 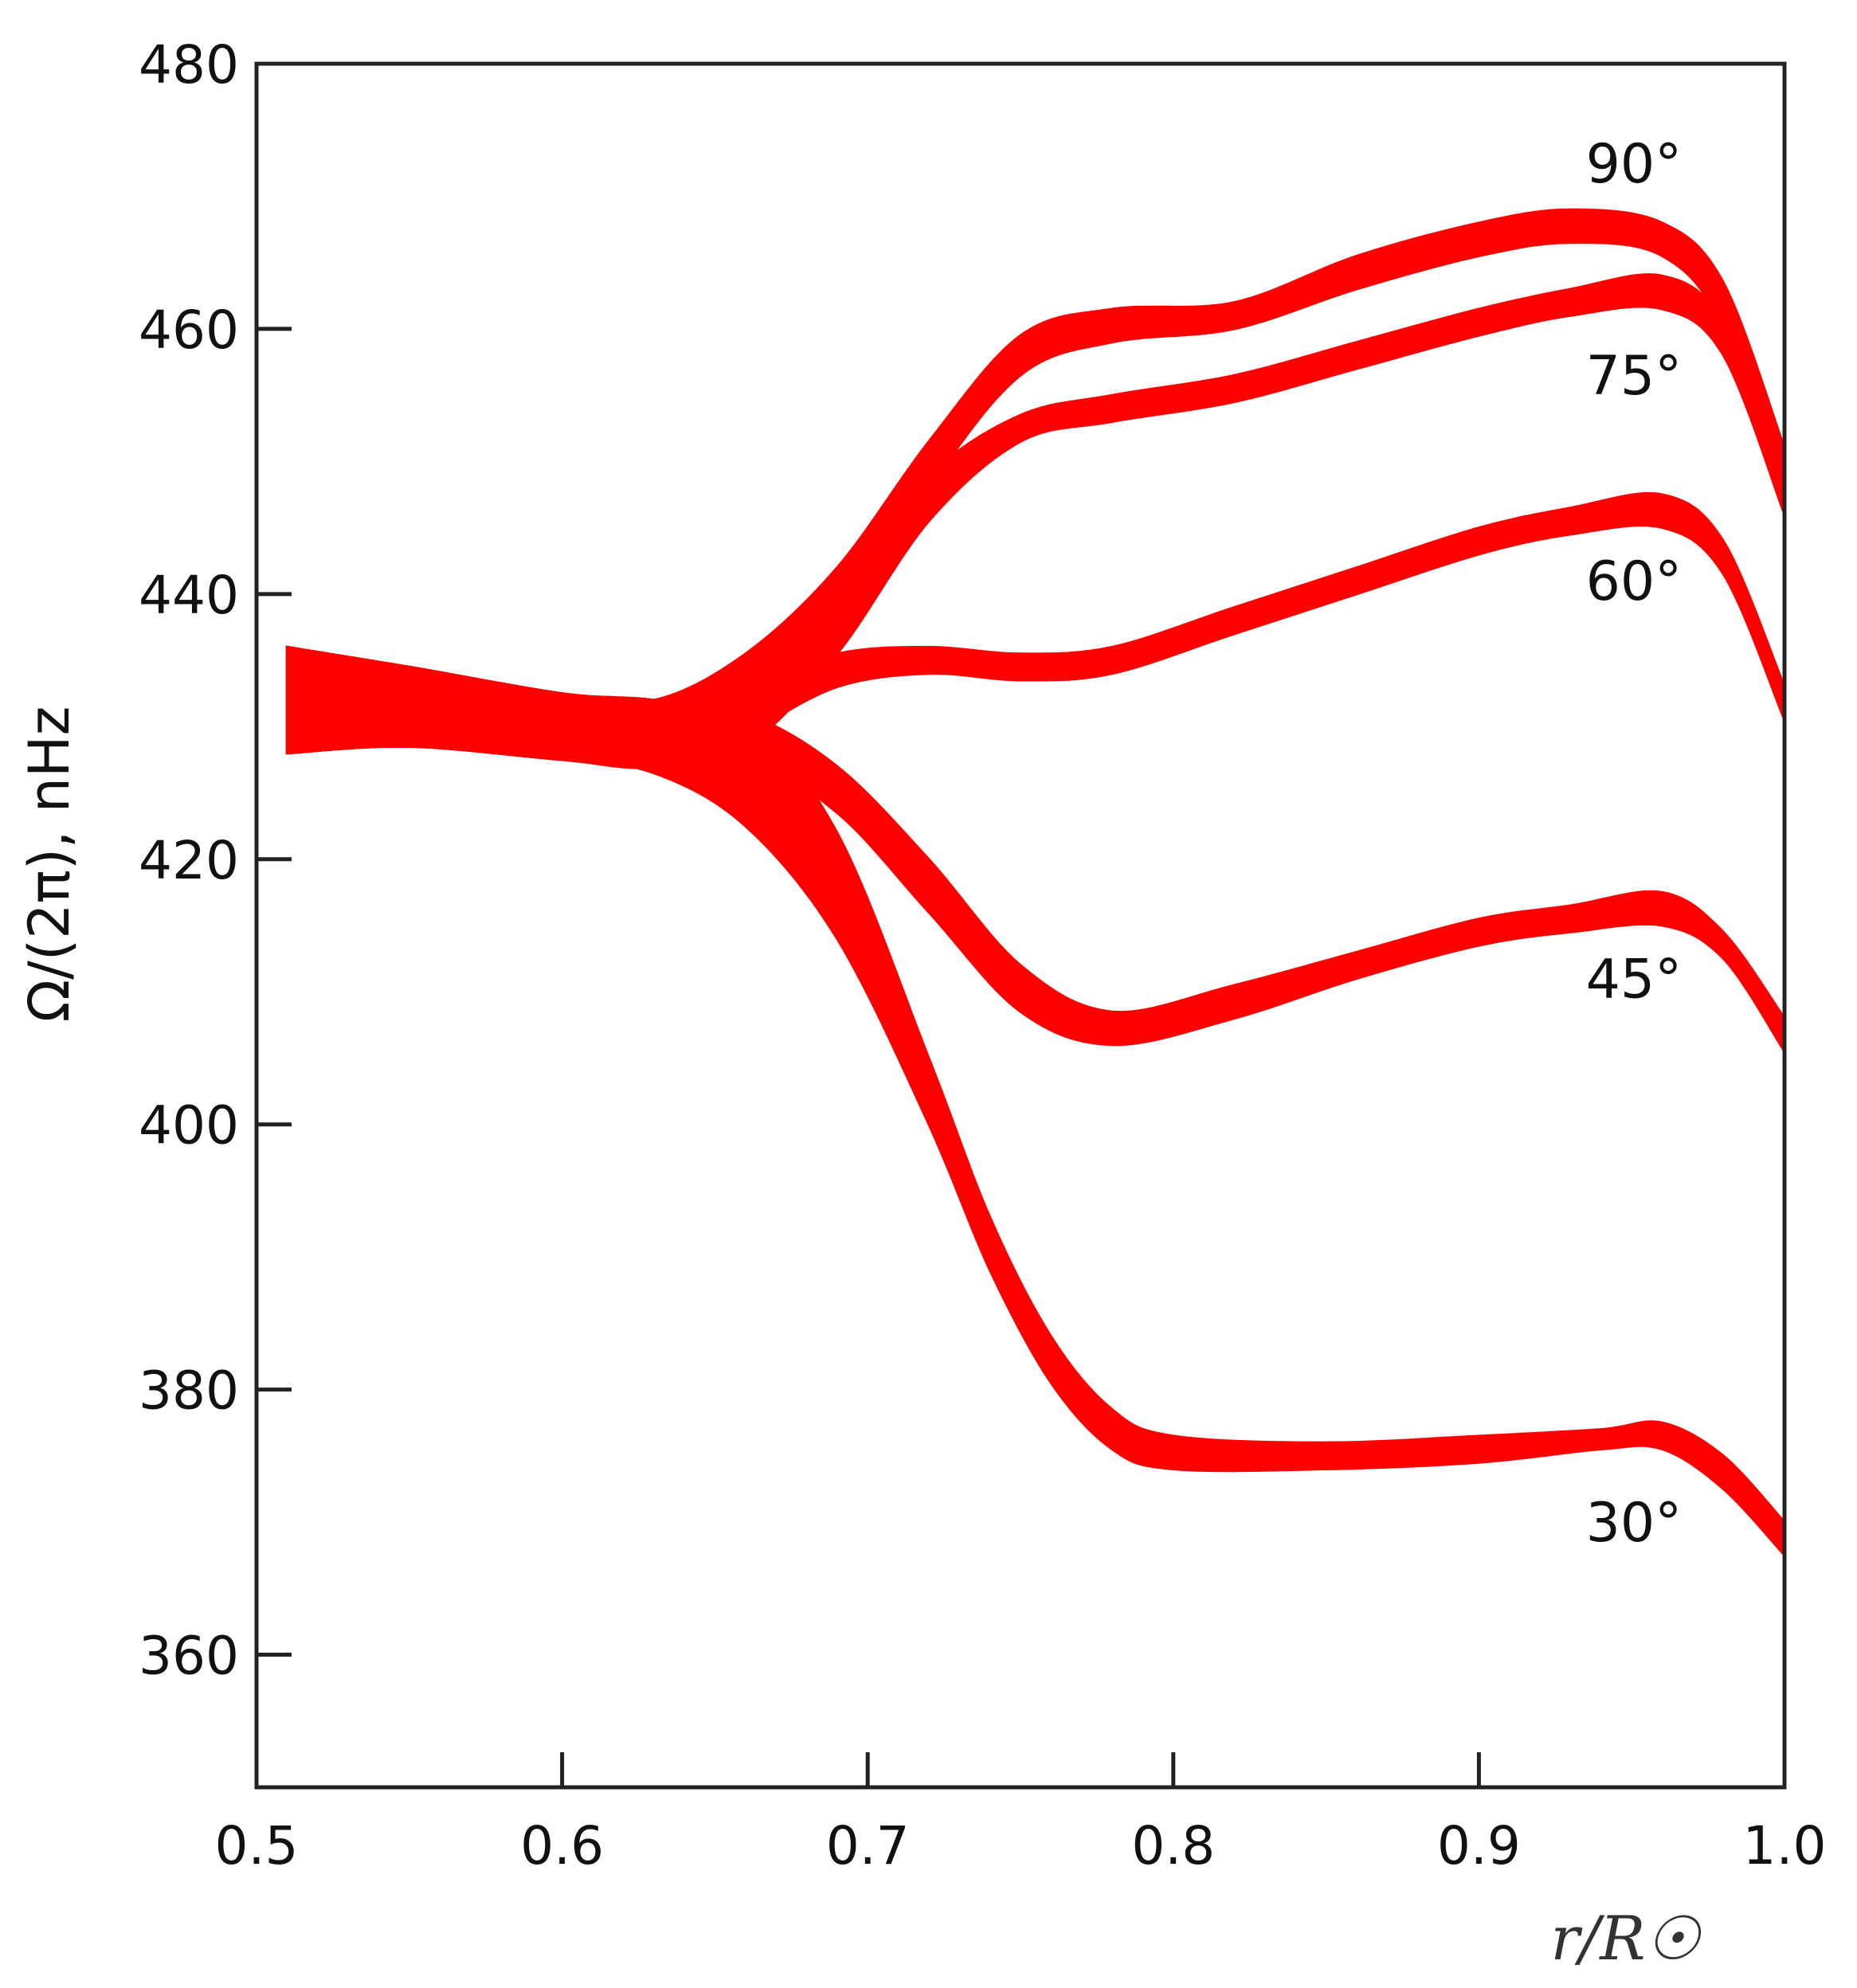 What do you see at coordinates (189, 1391) in the screenshot?
I see `y-tick-label: 380` at bounding box center [189, 1391].